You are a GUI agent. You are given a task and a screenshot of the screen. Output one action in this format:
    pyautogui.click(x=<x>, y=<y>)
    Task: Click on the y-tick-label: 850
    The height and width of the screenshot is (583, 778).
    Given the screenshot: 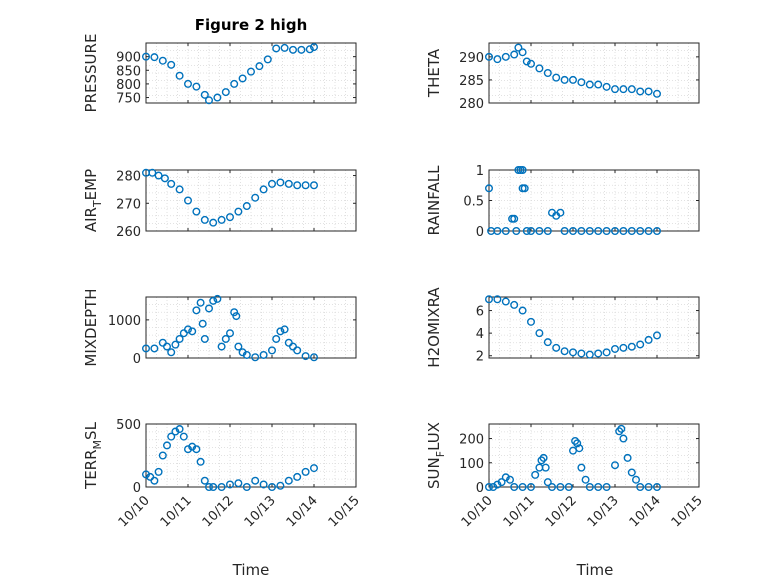 What is the action you would take?
    pyautogui.click(x=128, y=71)
    